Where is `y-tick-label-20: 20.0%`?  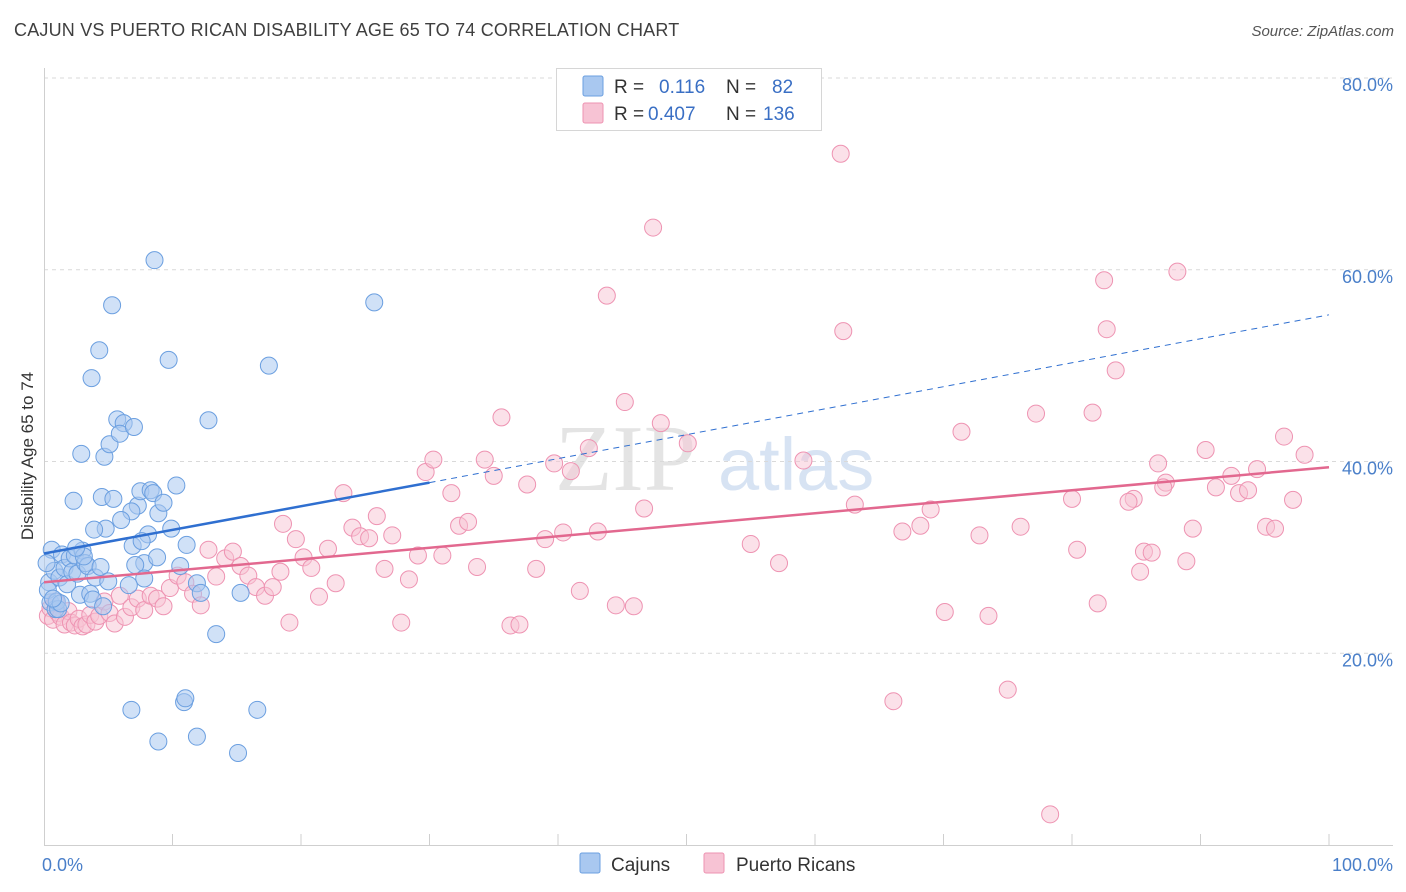 y-tick-label-20: 20.0% is located at coordinates (1367, 660).